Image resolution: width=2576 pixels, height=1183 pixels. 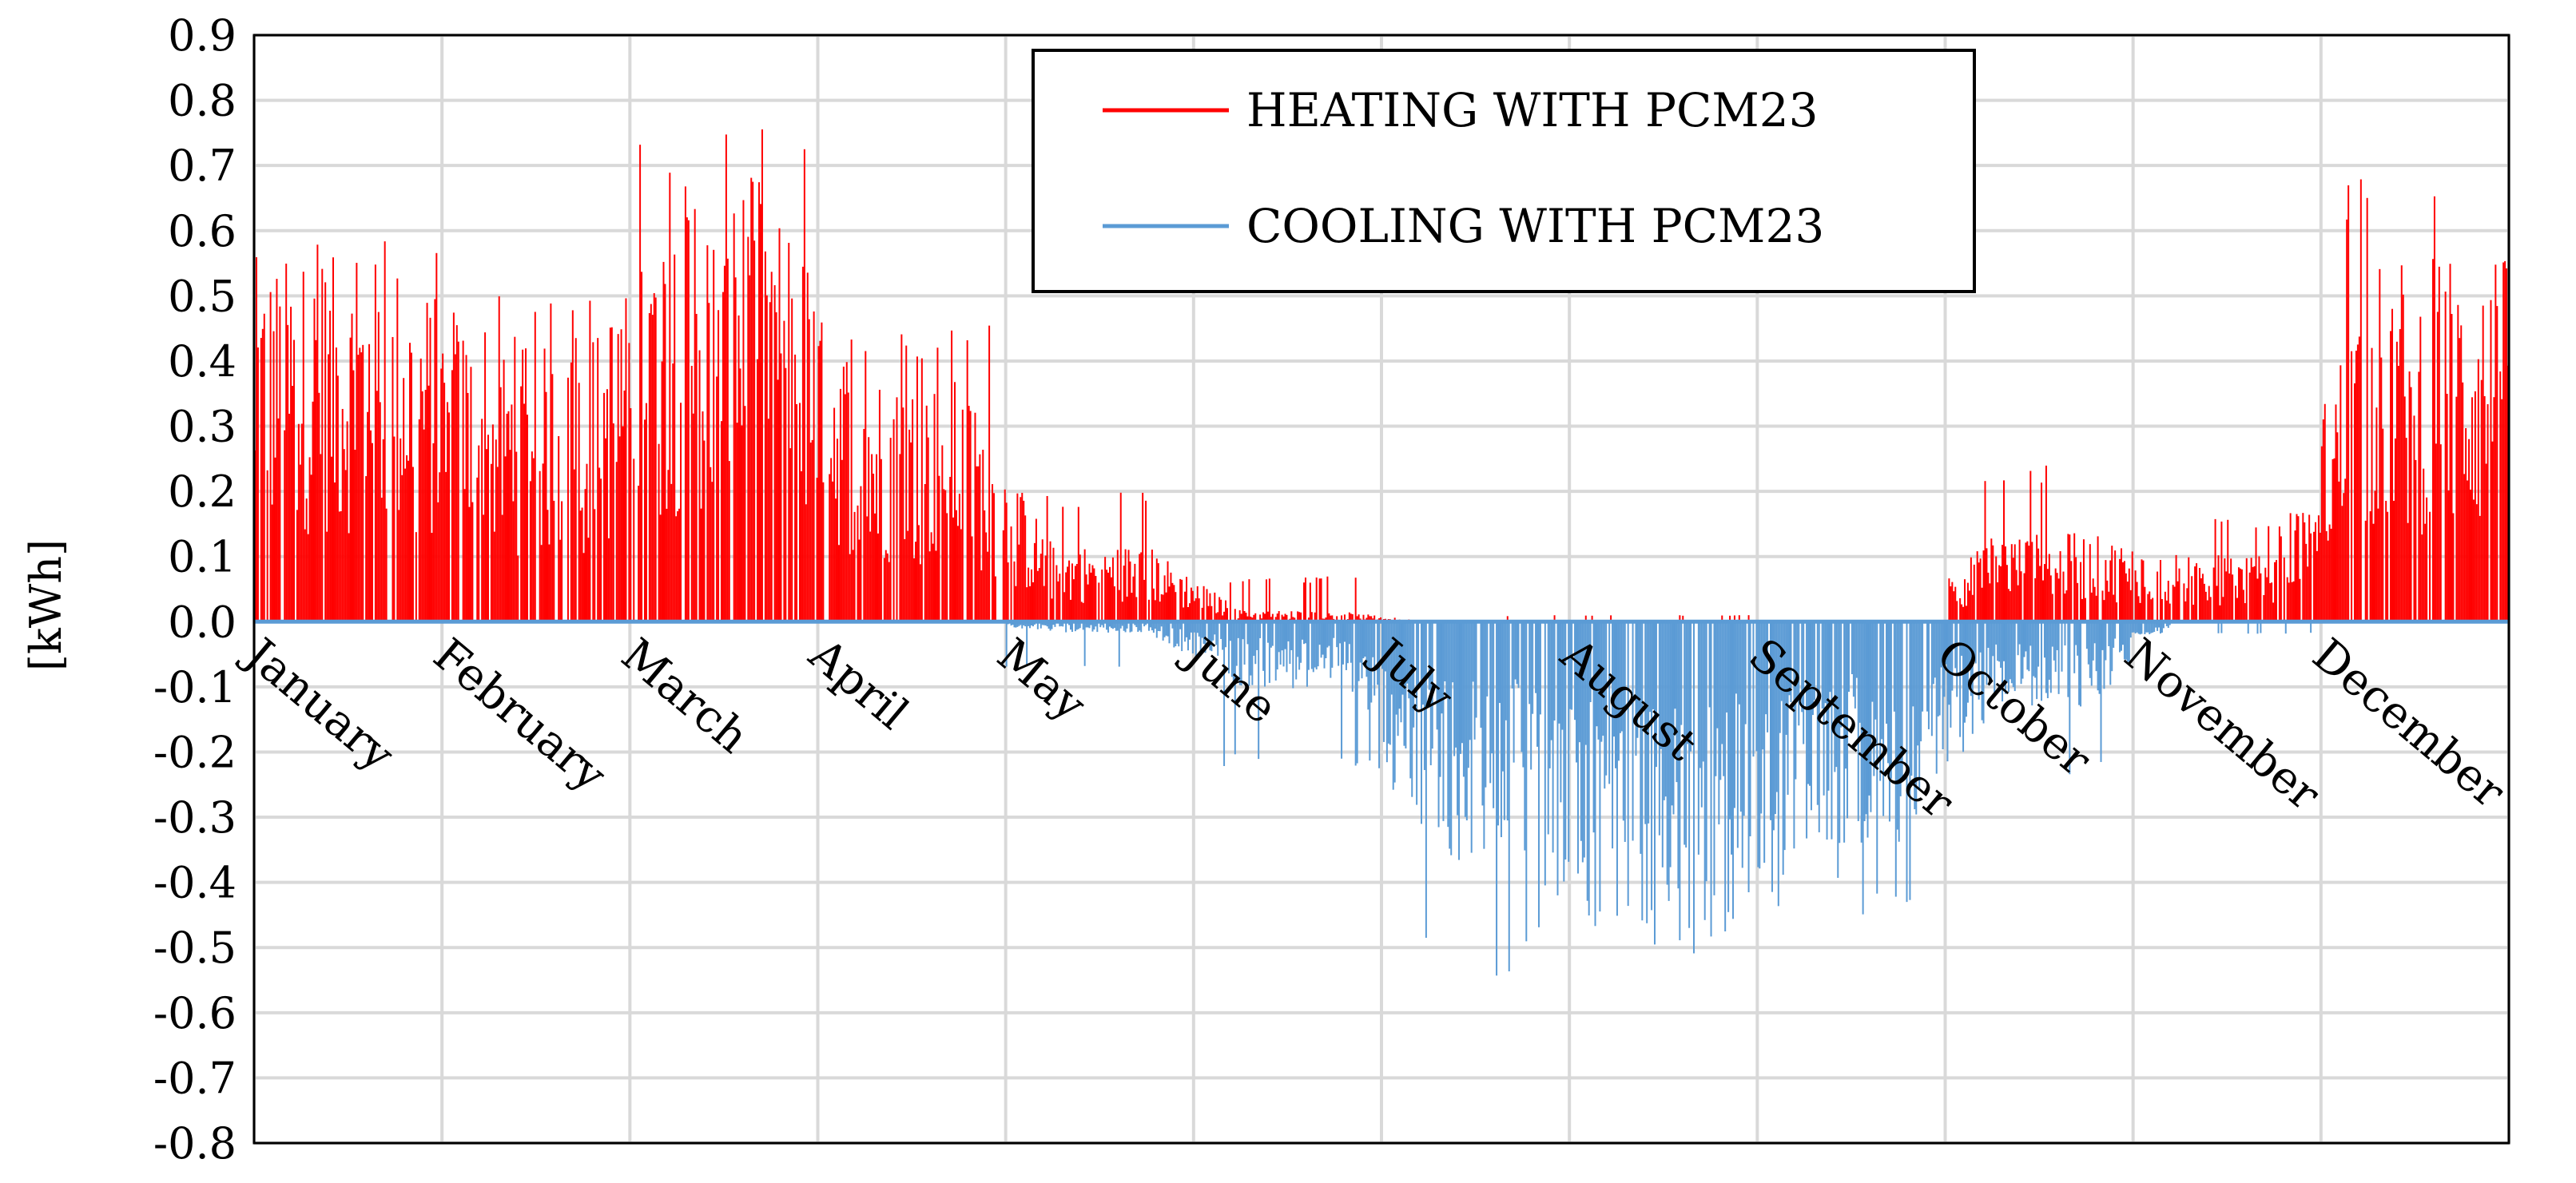 What do you see at coordinates (195, 1078) in the screenshot?
I see `y-tick-label: -0.7` at bounding box center [195, 1078].